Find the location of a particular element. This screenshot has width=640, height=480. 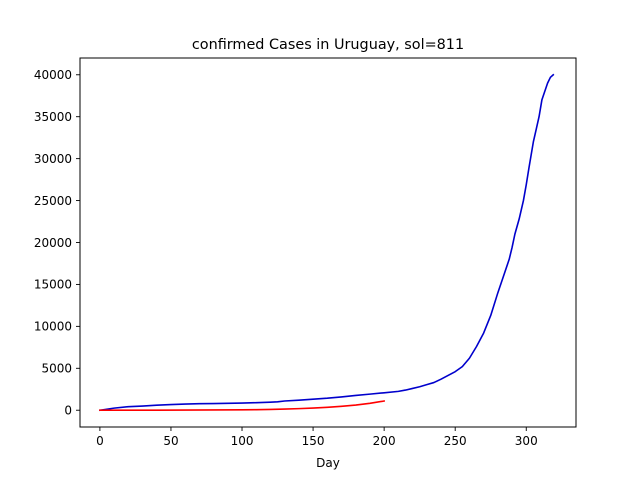

y-tick-label: 0 is located at coordinates (68, 411).